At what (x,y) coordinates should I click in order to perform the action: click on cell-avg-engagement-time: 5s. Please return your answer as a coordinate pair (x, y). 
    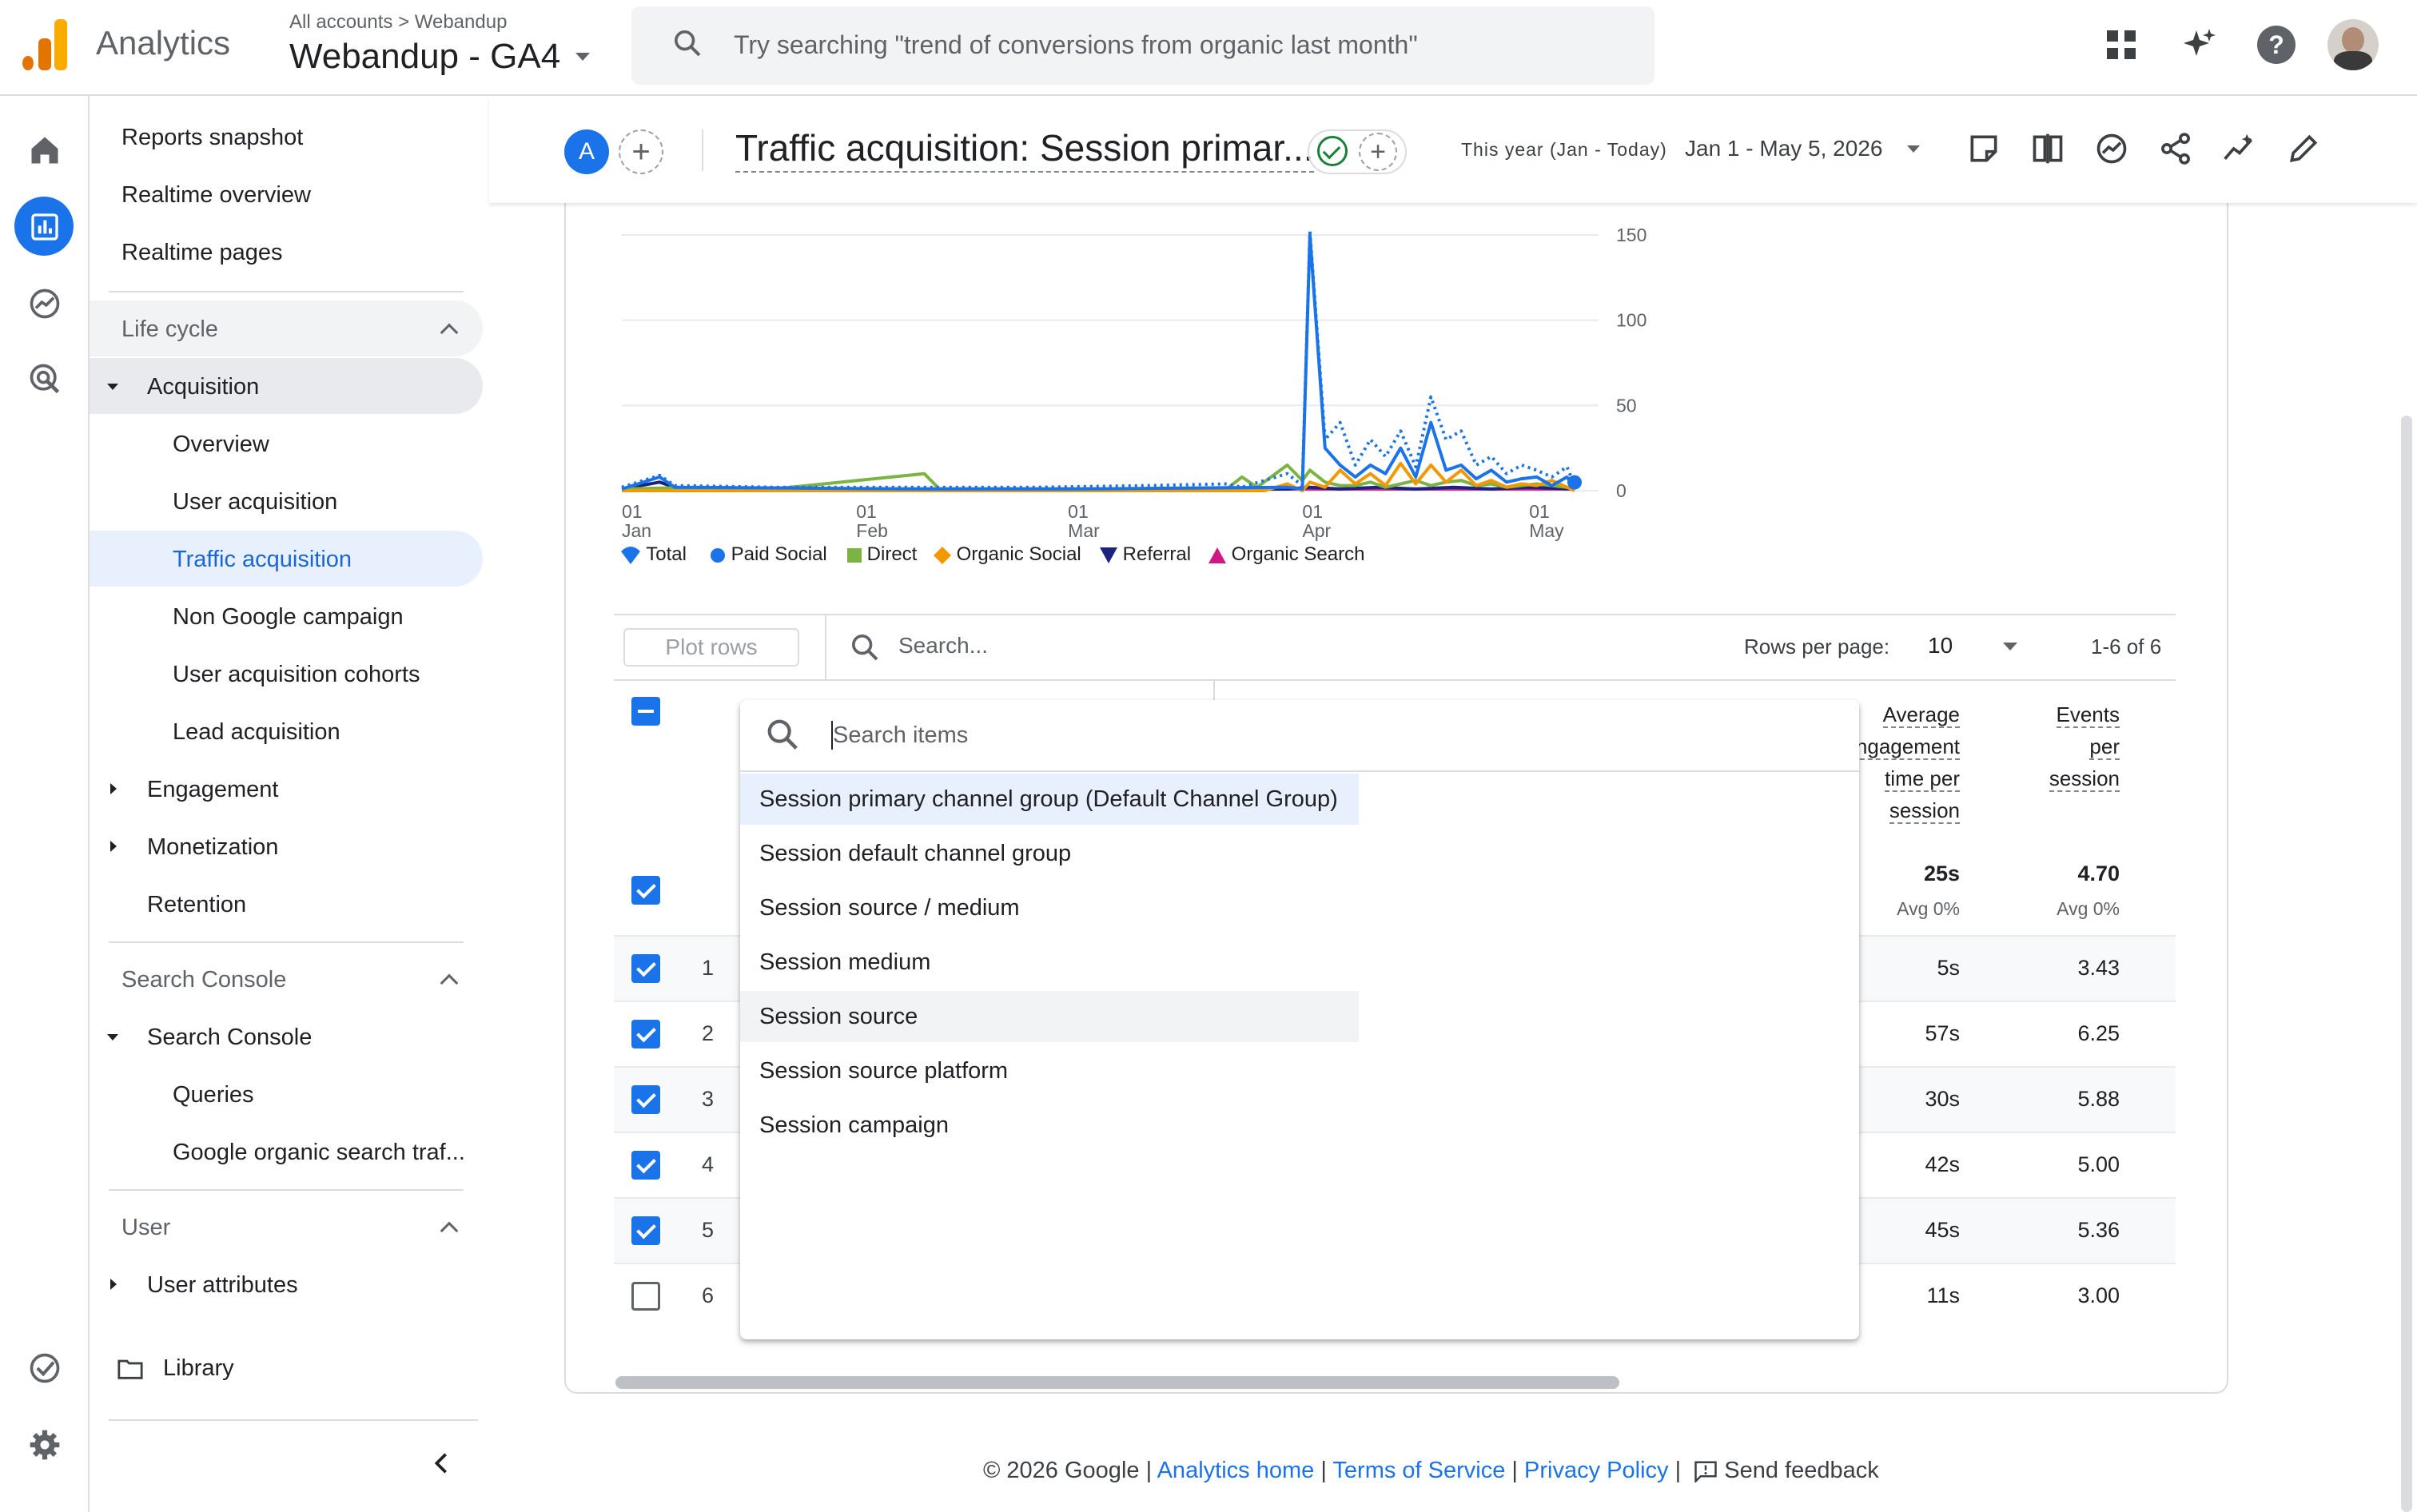
    Looking at the image, I should click on (1948, 968).